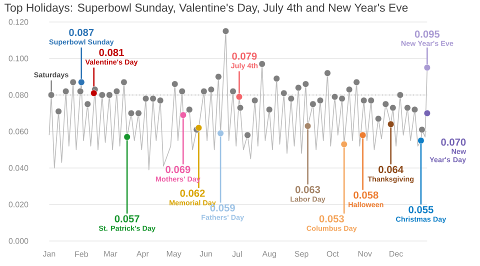 The height and width of the screenshot is (266, 480). I want to click on x-tick-label: Feb, so click(81, 254).